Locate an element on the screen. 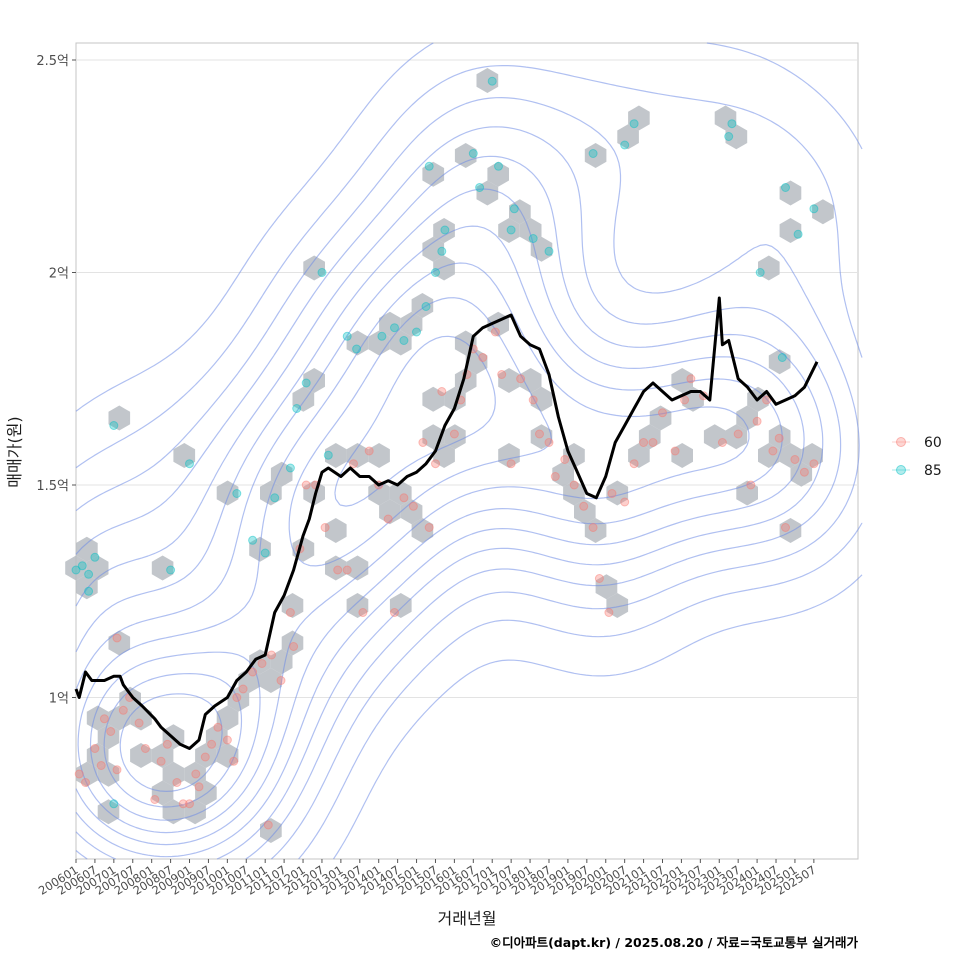 This screenshot has height=960, width=960. legend-item-60: 60 is located at coordinates (917, 443).